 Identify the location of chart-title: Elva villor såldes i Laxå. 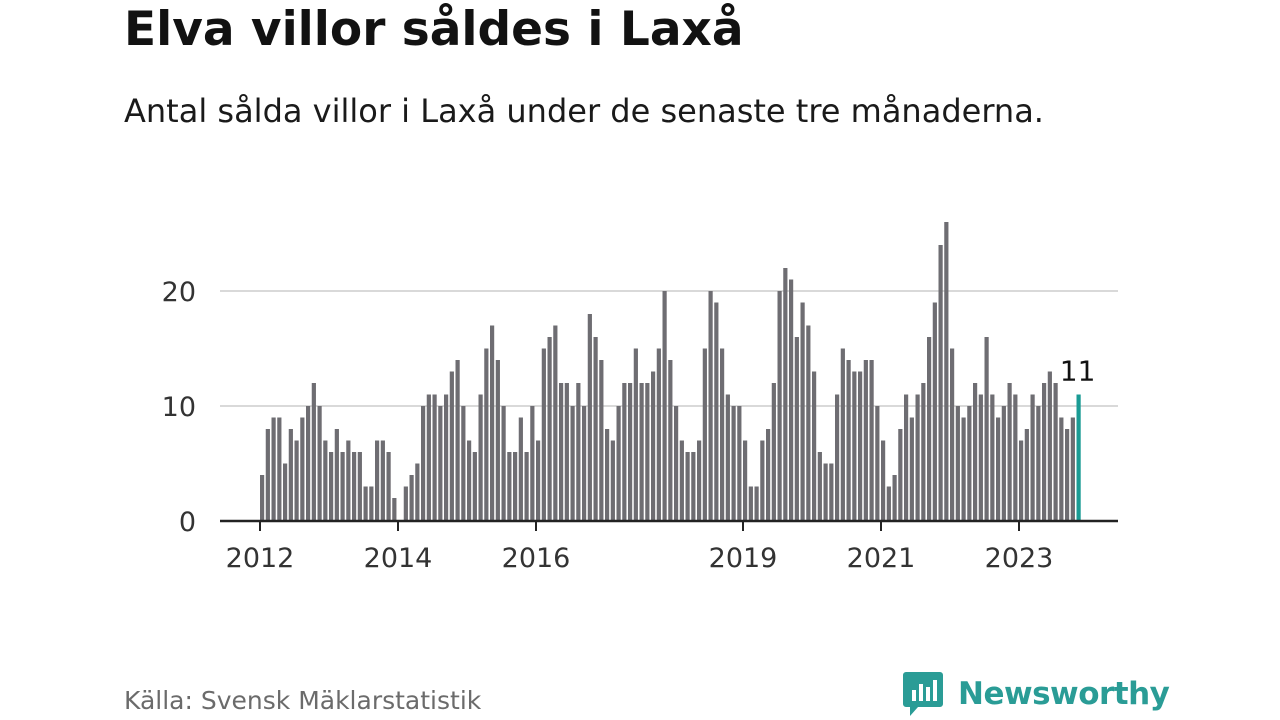
(434, 29).